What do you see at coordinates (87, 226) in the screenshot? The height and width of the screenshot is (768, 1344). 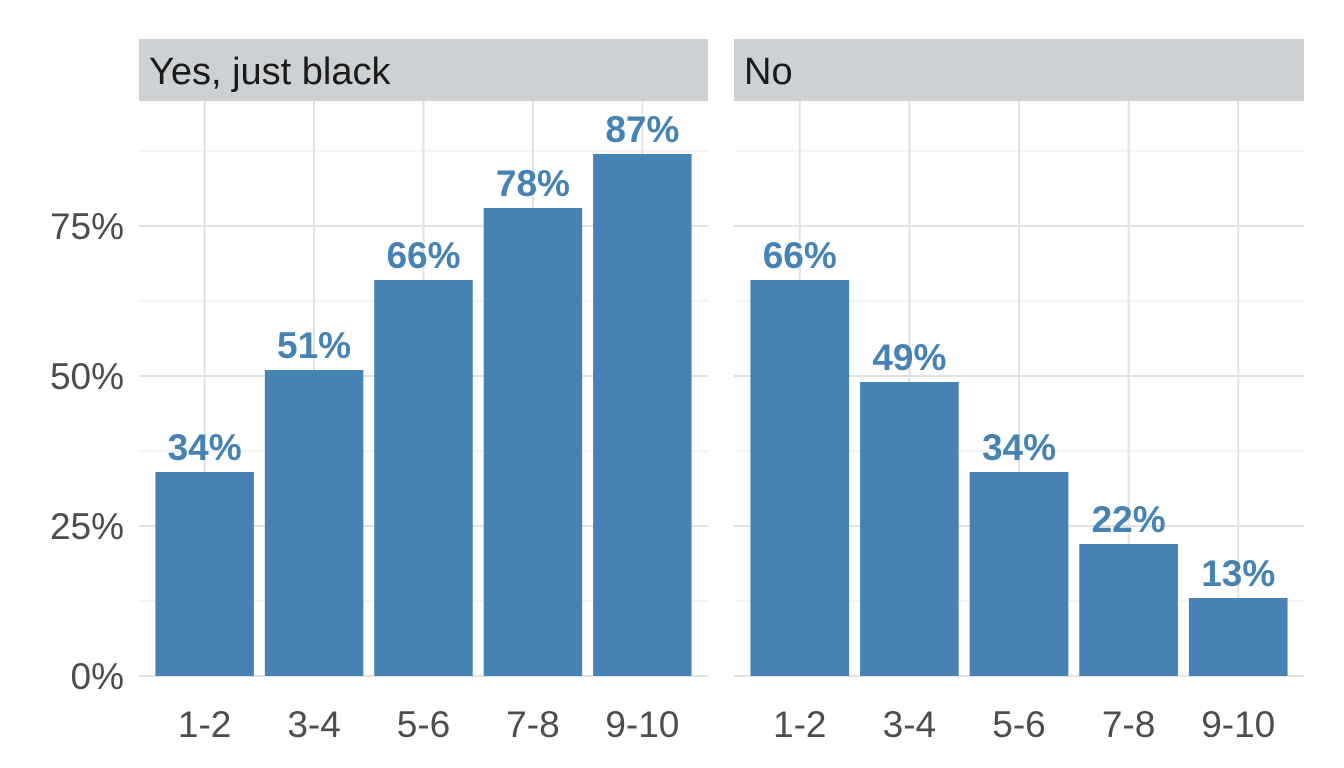 I see `y-tick-label: 75%` at bounding box center [87, 226].